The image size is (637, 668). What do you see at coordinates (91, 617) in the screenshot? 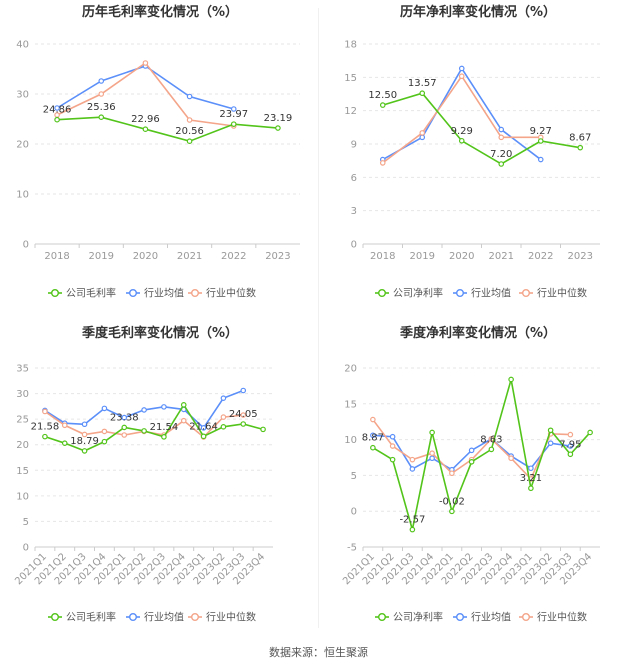
I see `legend-label: 公司毛利率` at bounding box center [91, 617].